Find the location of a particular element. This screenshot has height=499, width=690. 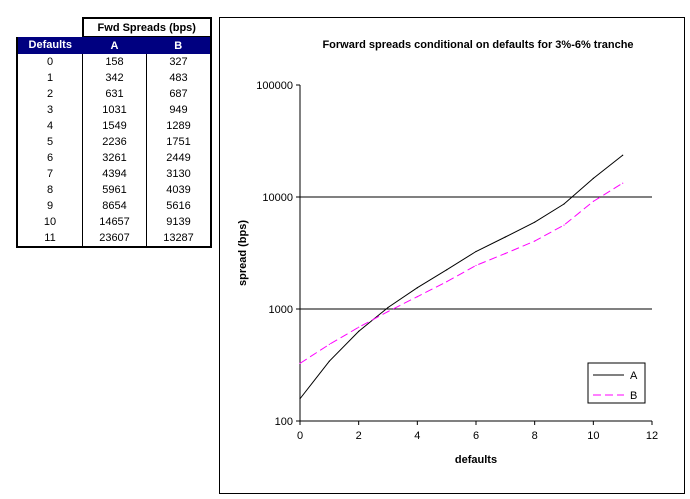

cell-a: 4394 is located at coordinates (114, 174).